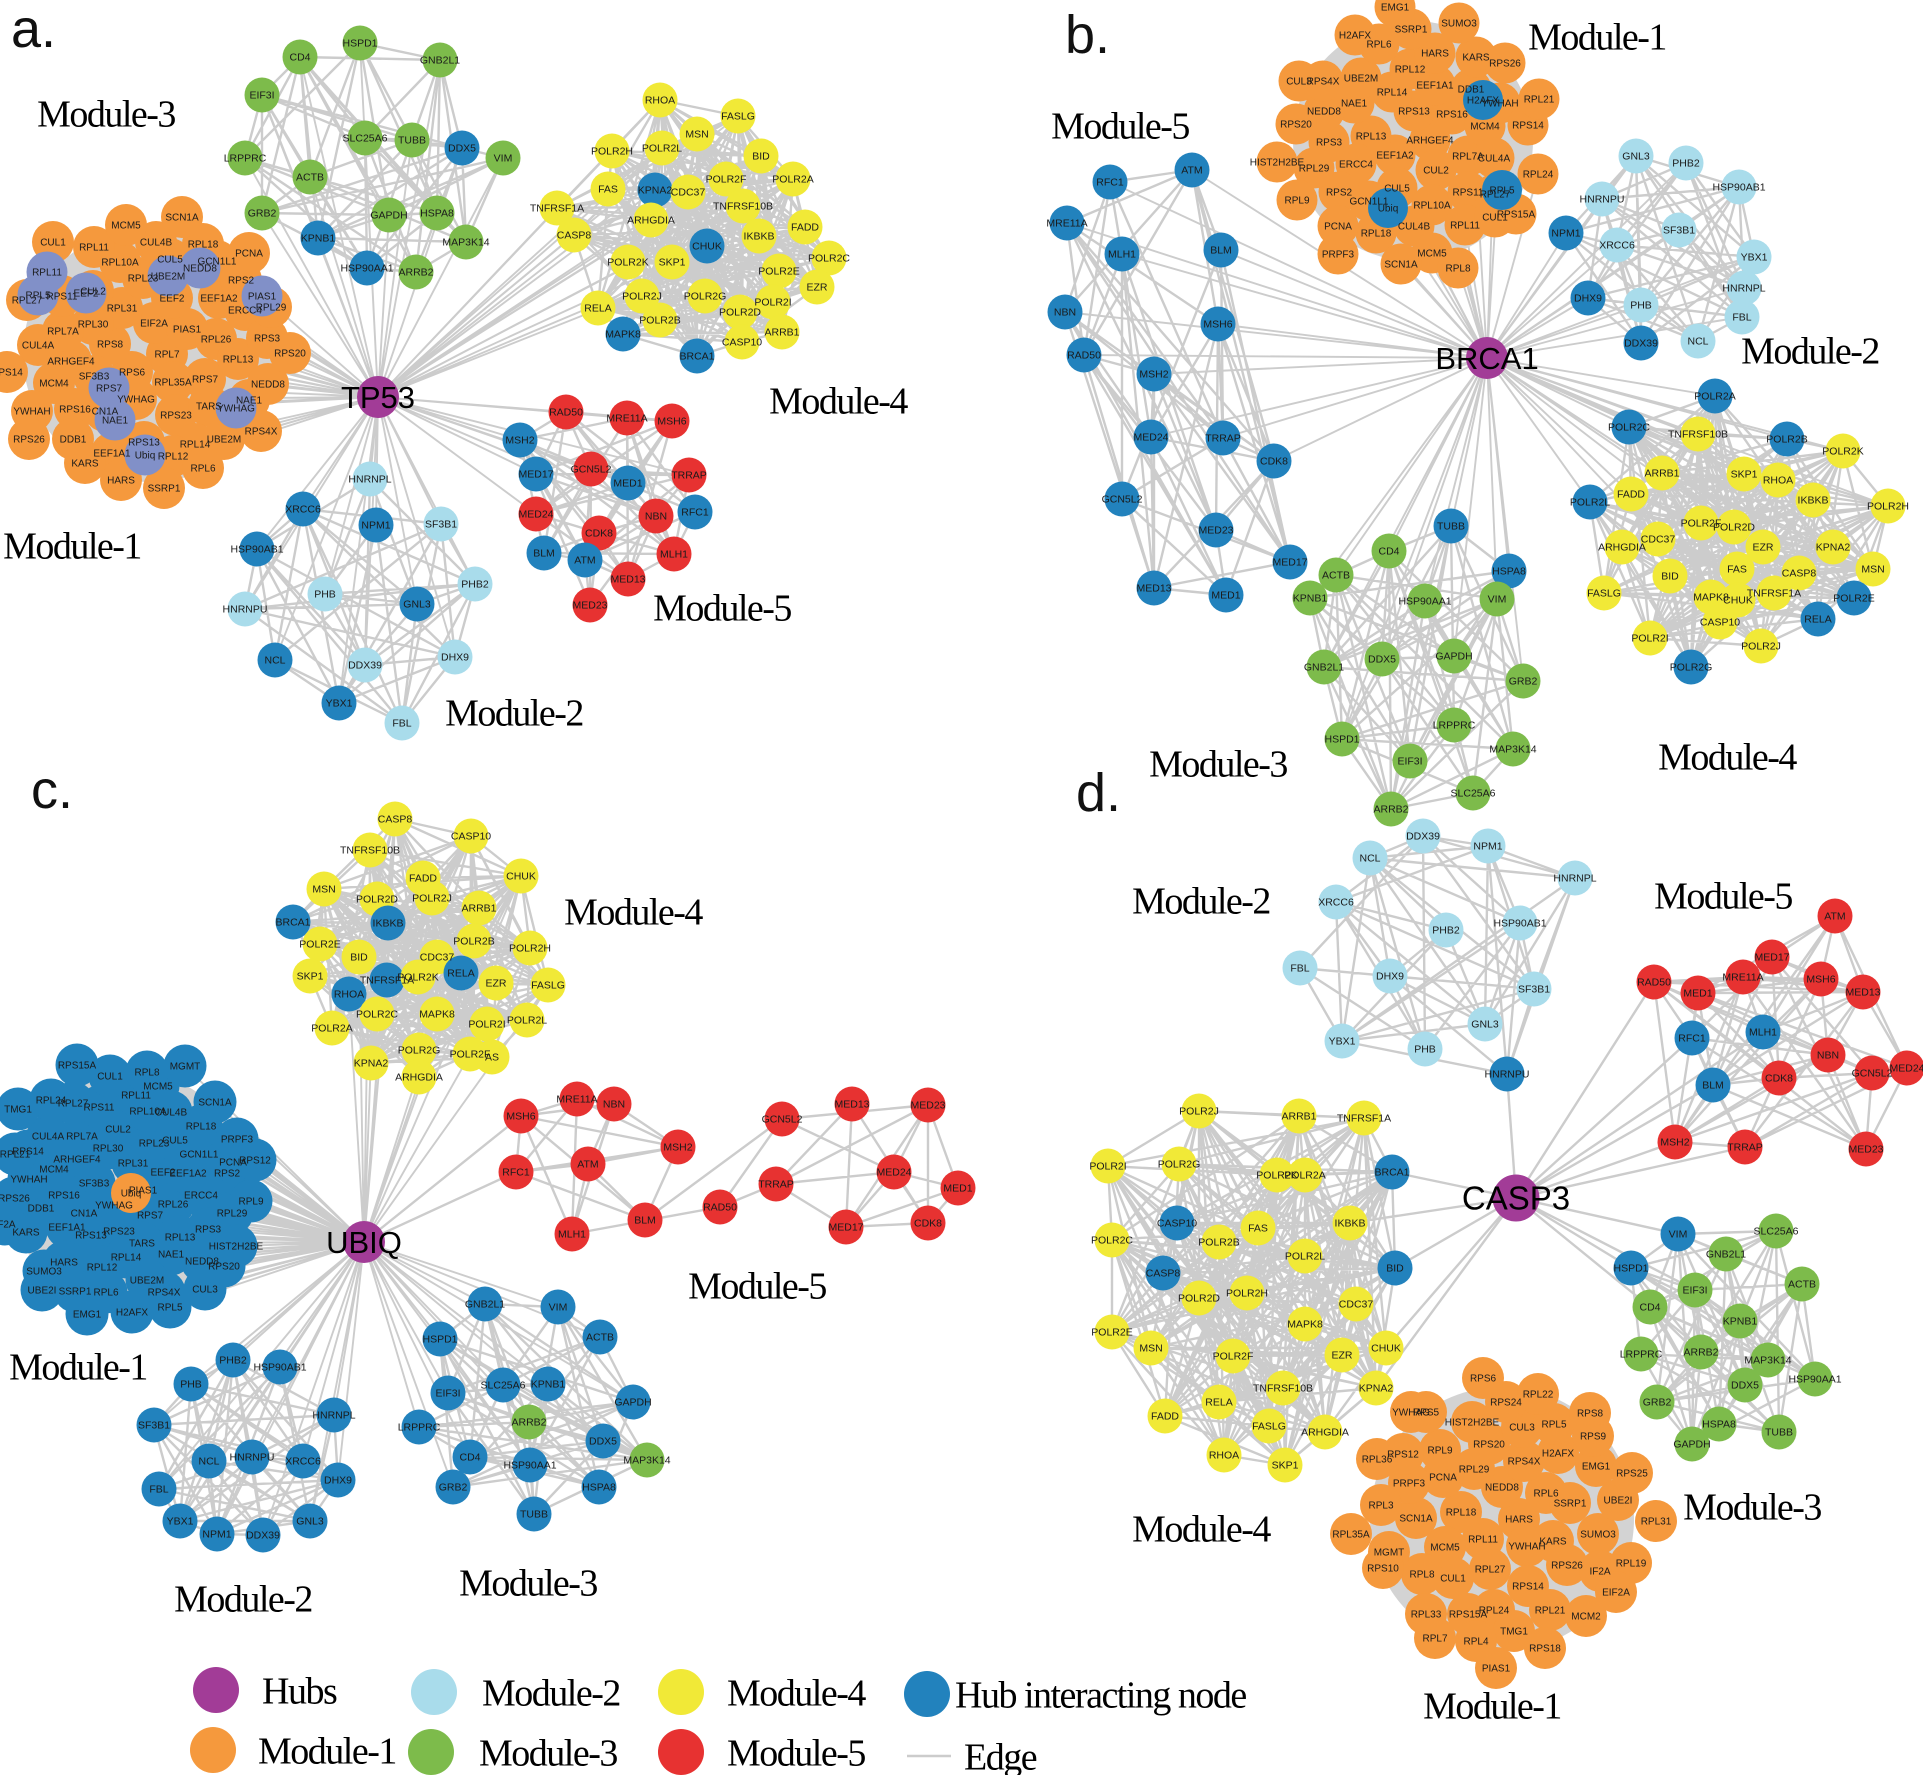  Describe the element at coordinates (1446, 931) in the screenshot. I see `svg-text: PHB2` at that location.